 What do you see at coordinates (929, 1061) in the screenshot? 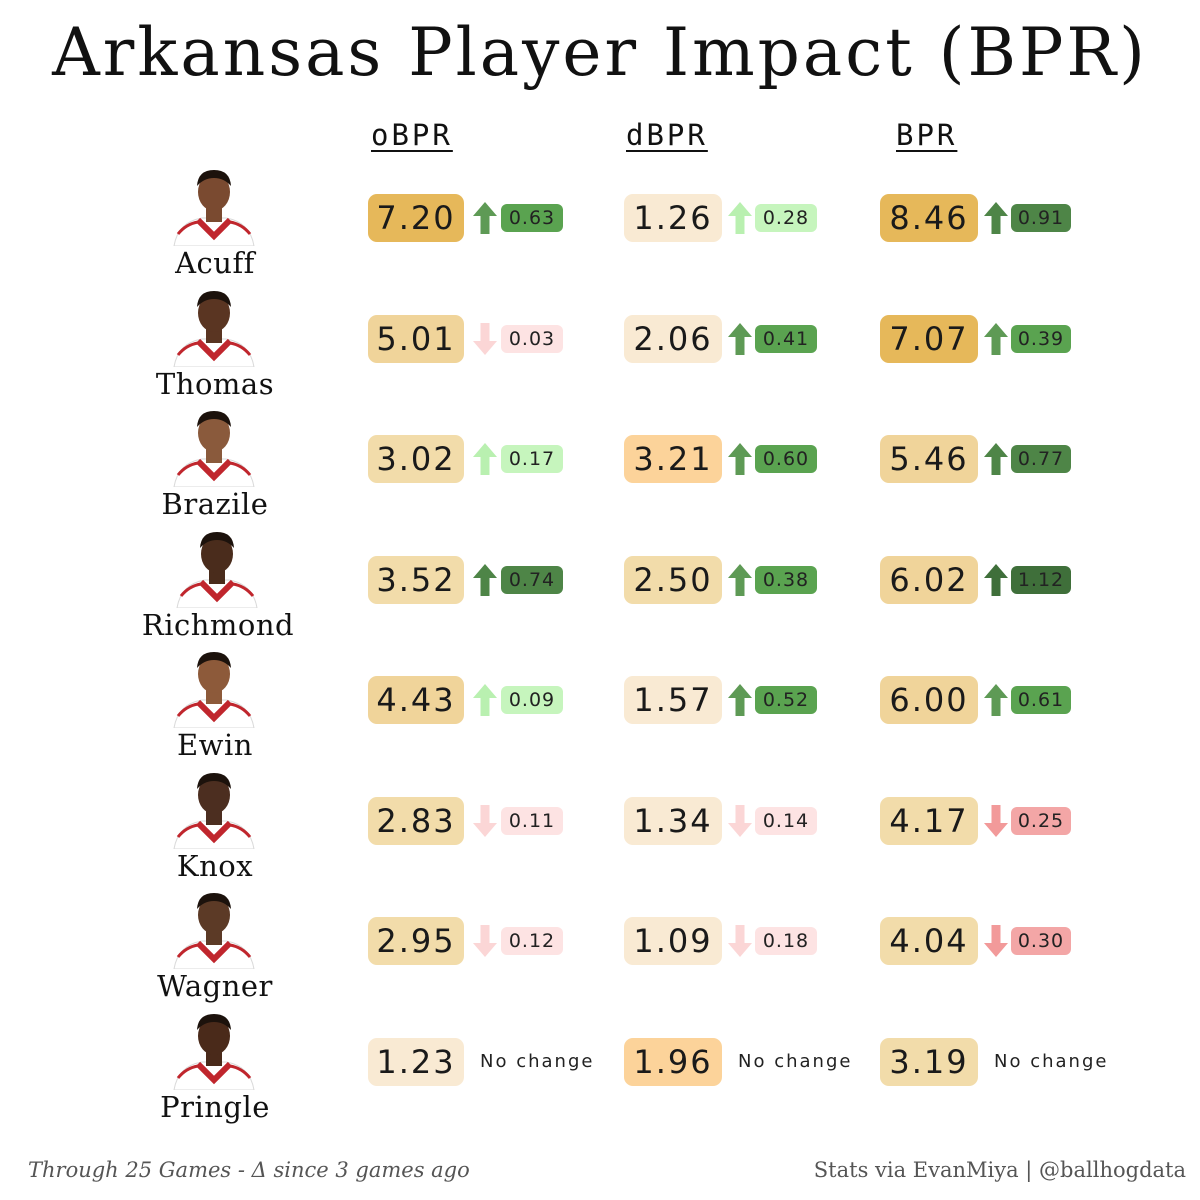
I see `bpr-value: 3.19` at bounding box center [929, 1061].